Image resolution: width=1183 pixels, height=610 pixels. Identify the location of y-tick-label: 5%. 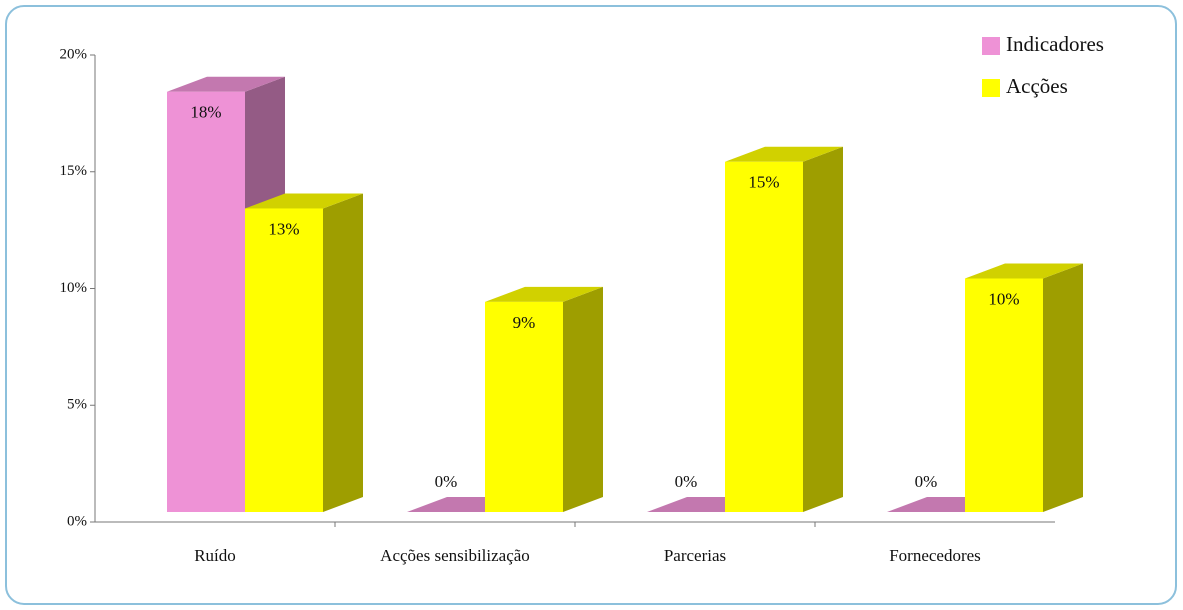
(77, 405).